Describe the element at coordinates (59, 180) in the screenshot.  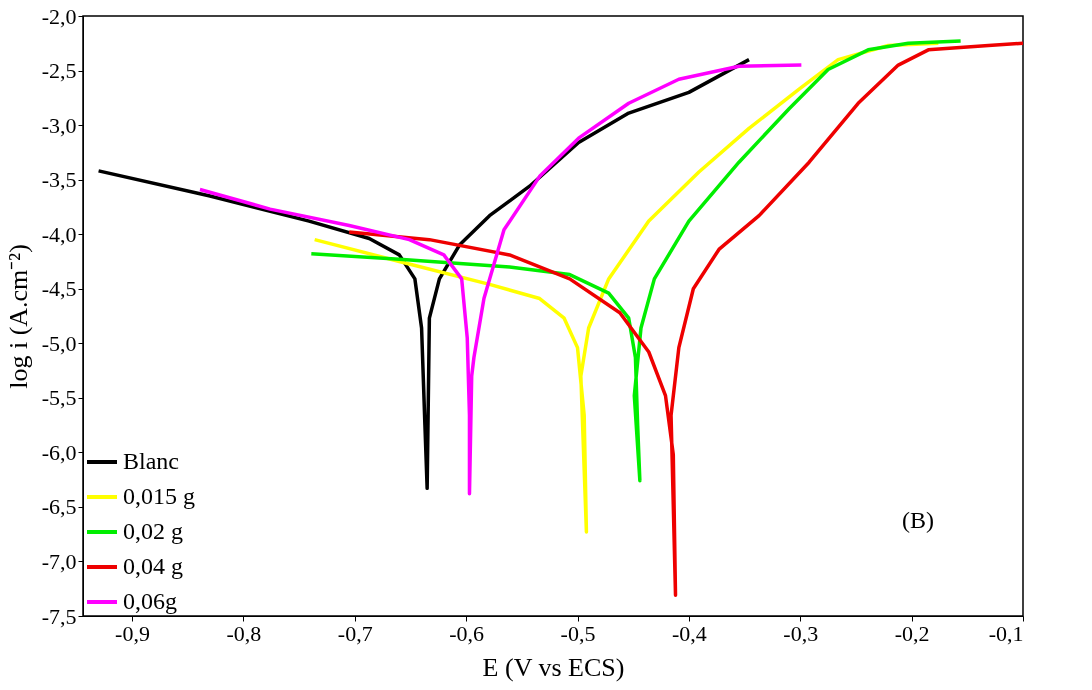
I see `y-tick-label: -3,5` at that location.